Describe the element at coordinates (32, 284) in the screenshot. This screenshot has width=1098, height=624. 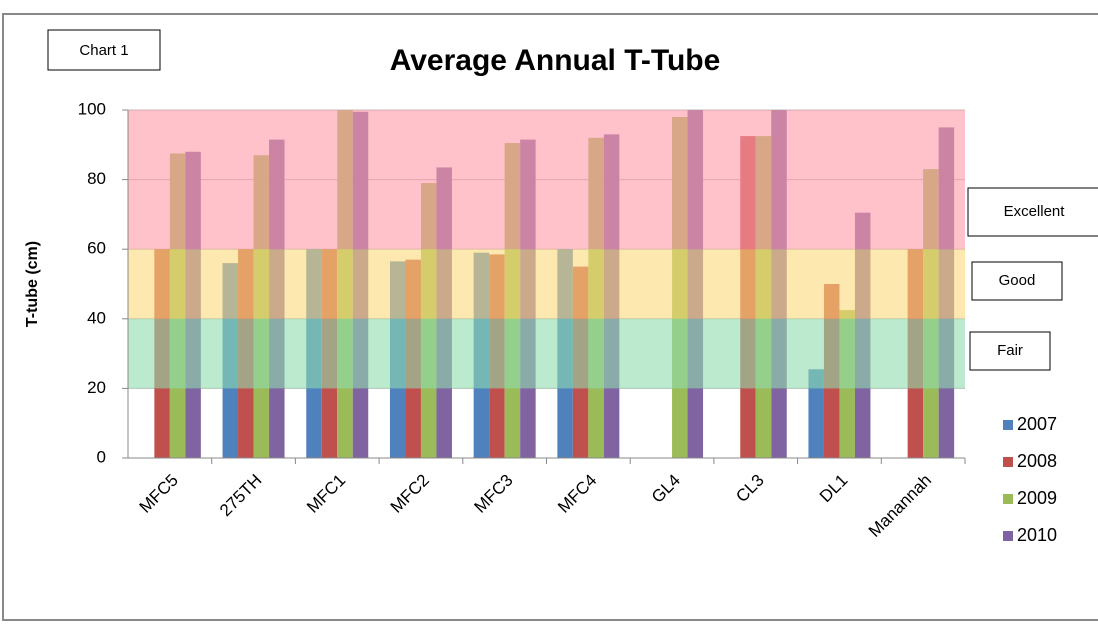
I see `y-axis-label: T-tube (cm)` at that location.